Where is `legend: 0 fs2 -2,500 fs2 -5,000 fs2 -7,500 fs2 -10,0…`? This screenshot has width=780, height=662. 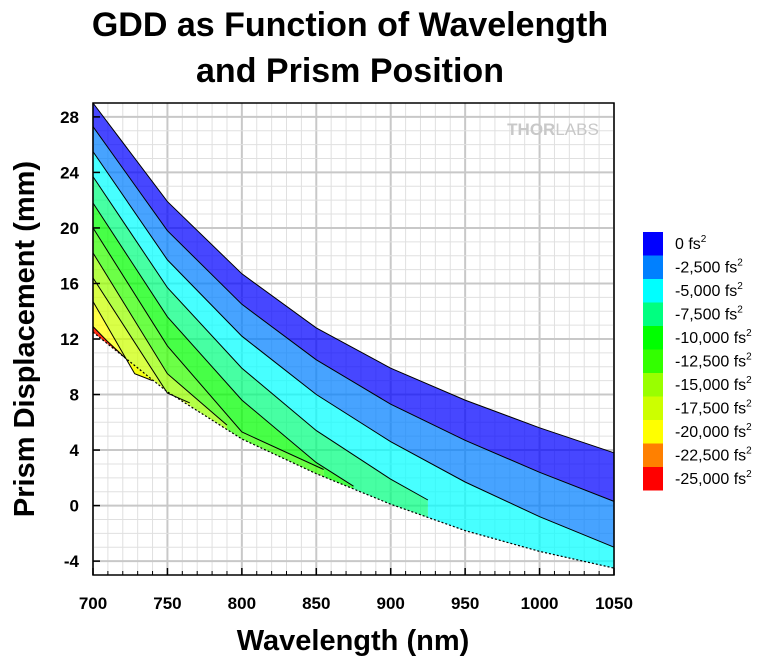
legend: 0 fs2 -2,500 fs2 -5,000 fs2 -7,500 fs2 -10,0… is located at coordinates (697, 361).